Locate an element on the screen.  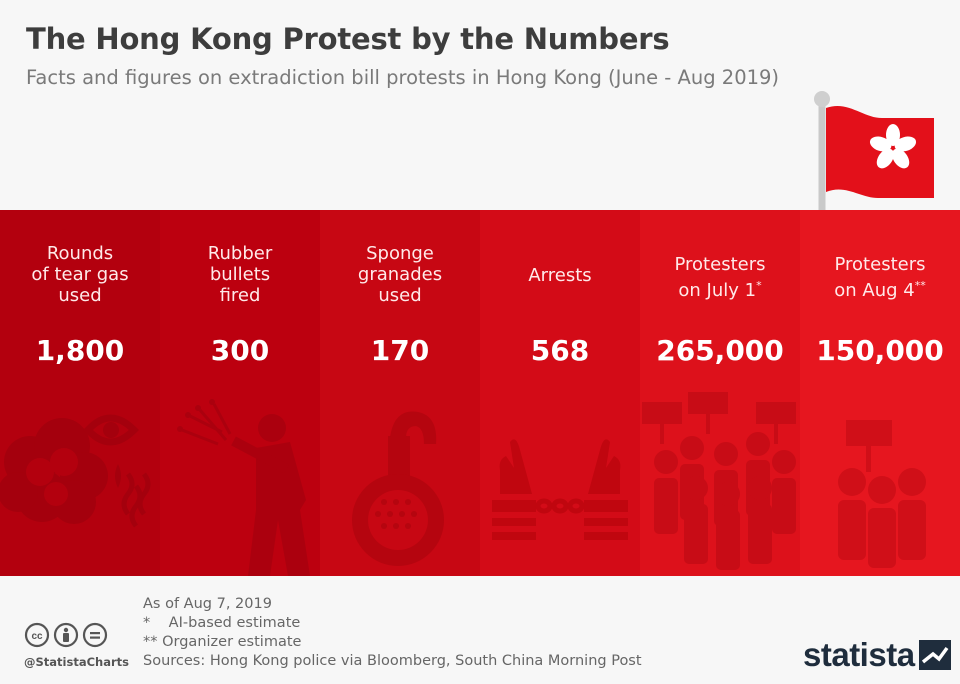
statista-wordmark: statista is located at coordinates (859, 654).